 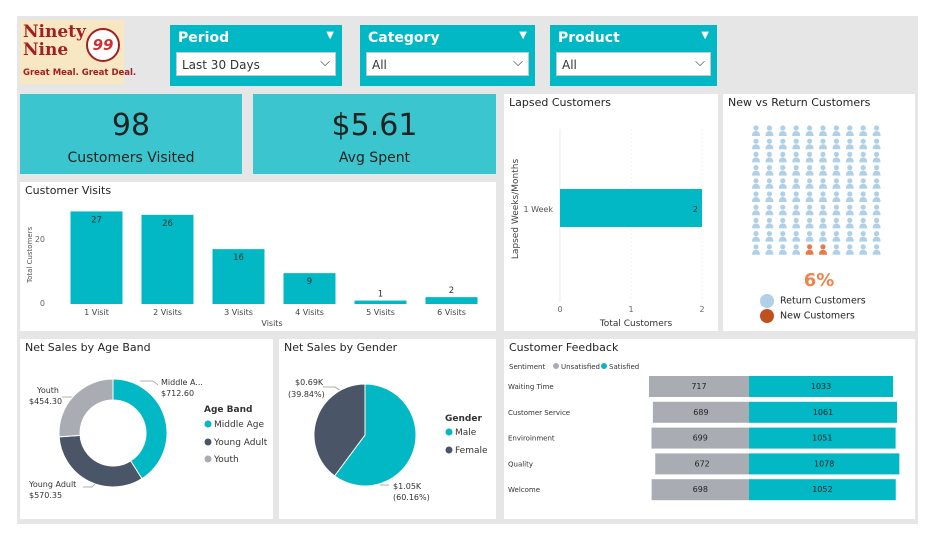 I want to click on product-dropdown: All ⌵, so click(x=633, y=64).